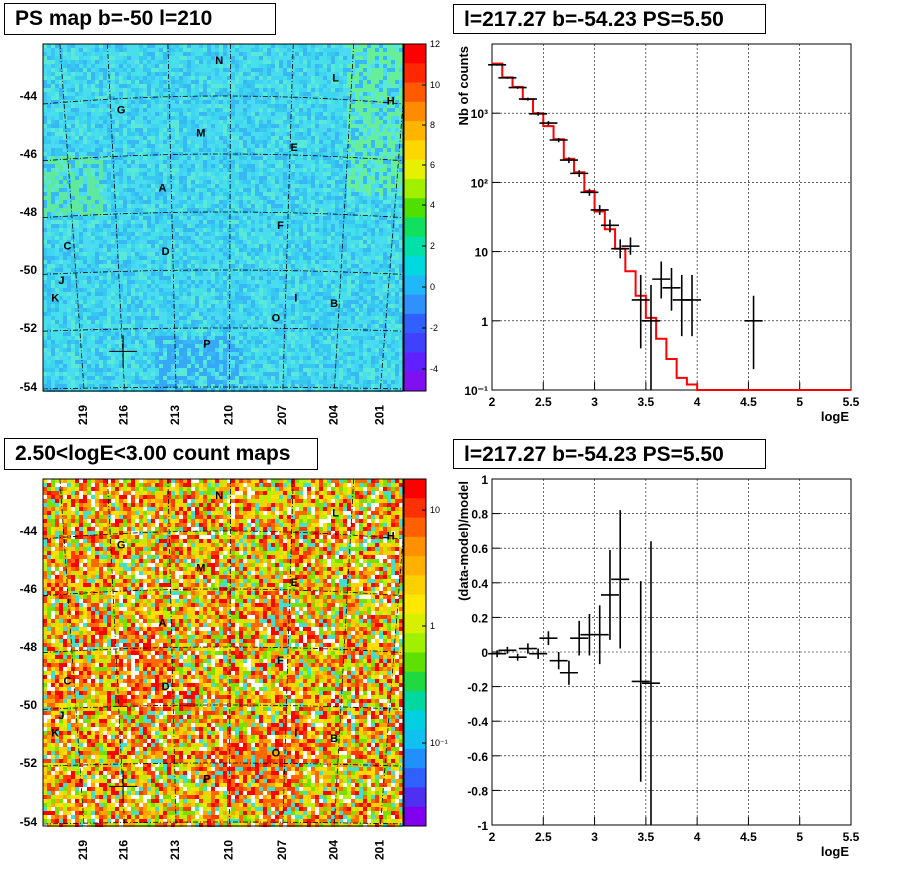 The height and width of the screenshot is (871, 898). I want to click on colorbar-label: 1, so click(432, 626).